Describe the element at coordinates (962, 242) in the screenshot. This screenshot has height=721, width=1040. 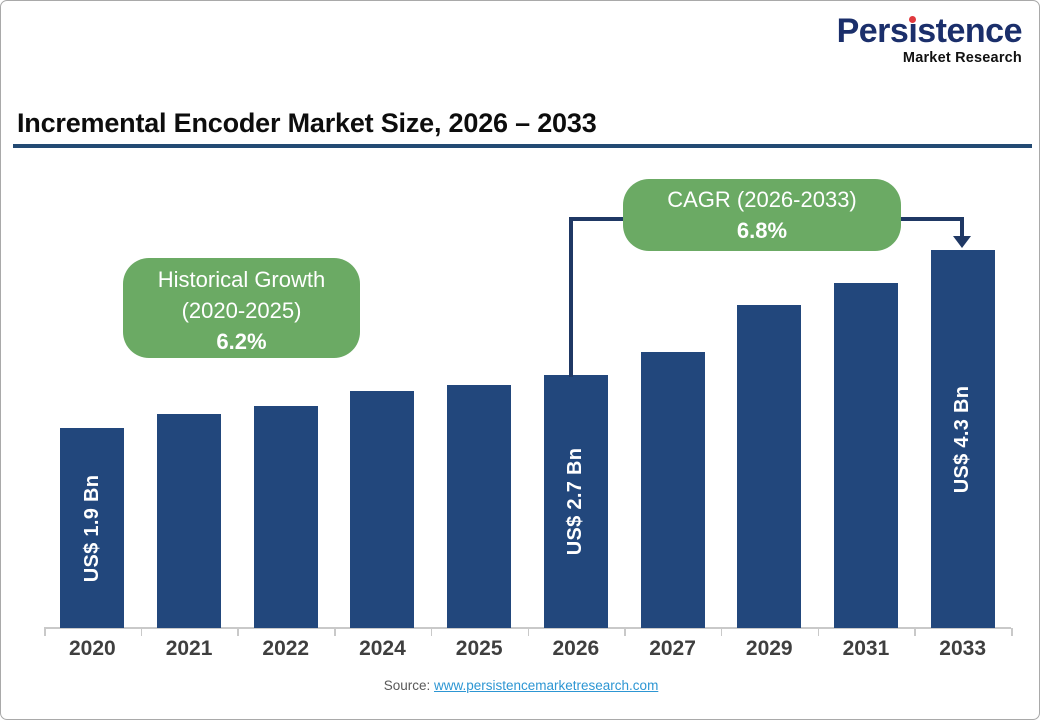
I see `cagr-arrow-down-icon` at that location.